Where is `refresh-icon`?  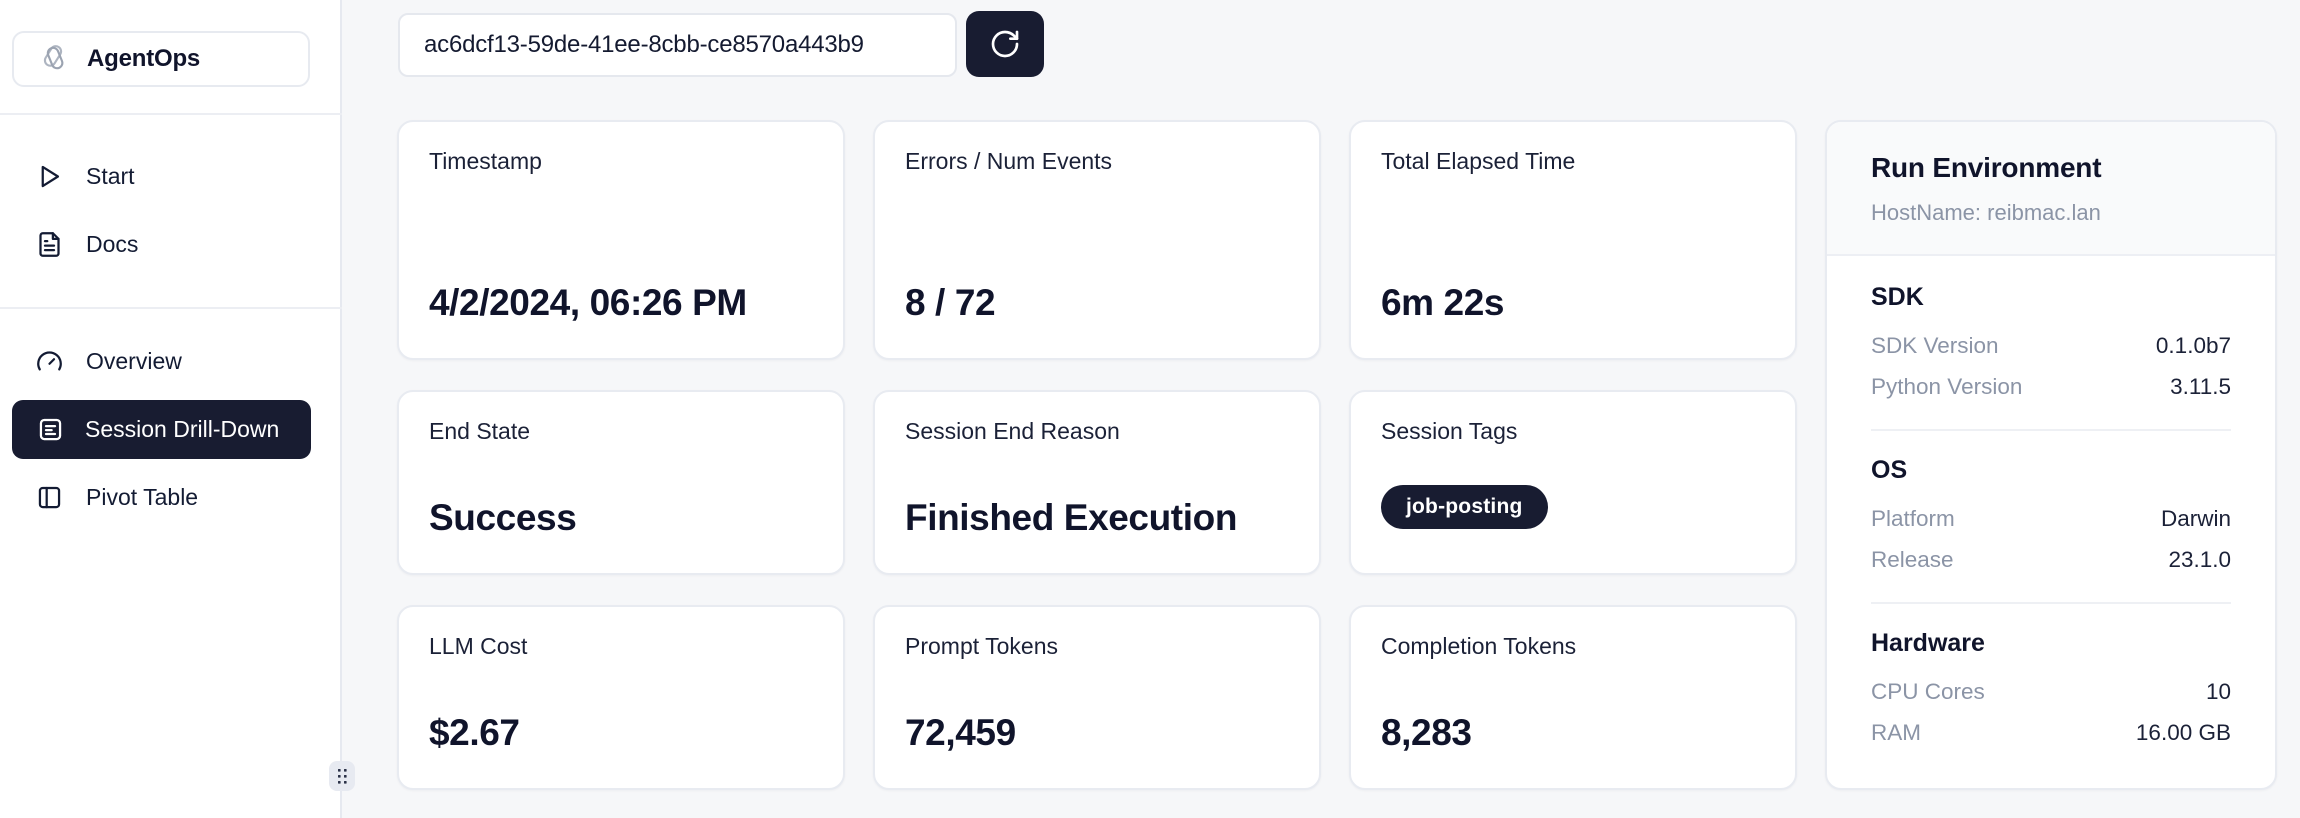 refresh-icon is located at coordinates (1005, 44).